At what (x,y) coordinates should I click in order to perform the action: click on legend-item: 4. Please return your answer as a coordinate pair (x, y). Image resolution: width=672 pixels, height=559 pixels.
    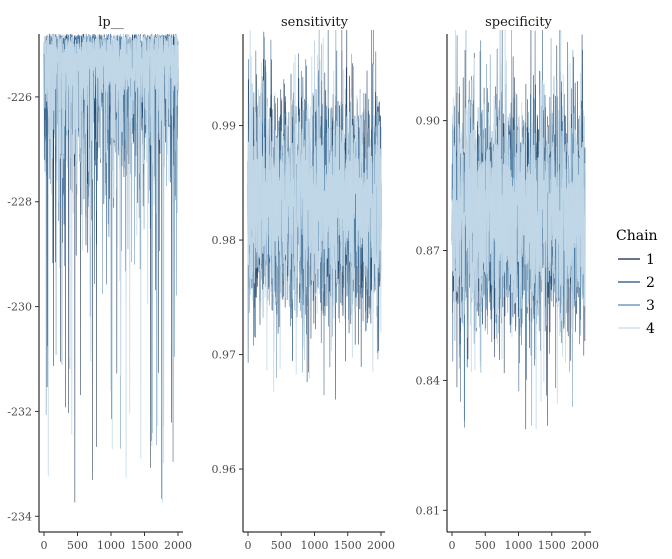
    Looking at the image, I should click on (636, 329).